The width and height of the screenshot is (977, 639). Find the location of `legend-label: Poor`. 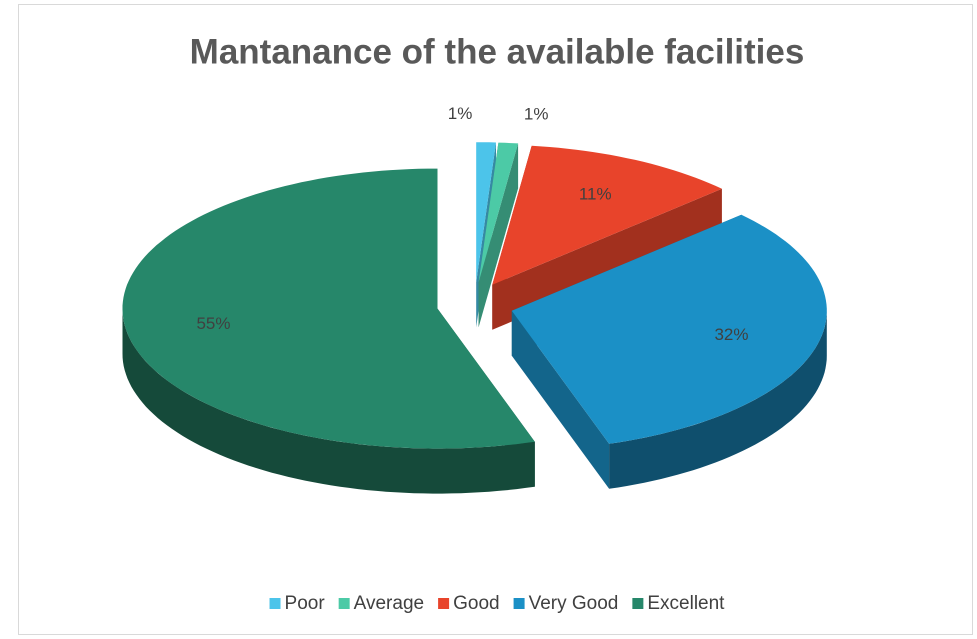

legend-label: Poor is located at coordinates (305, 603).